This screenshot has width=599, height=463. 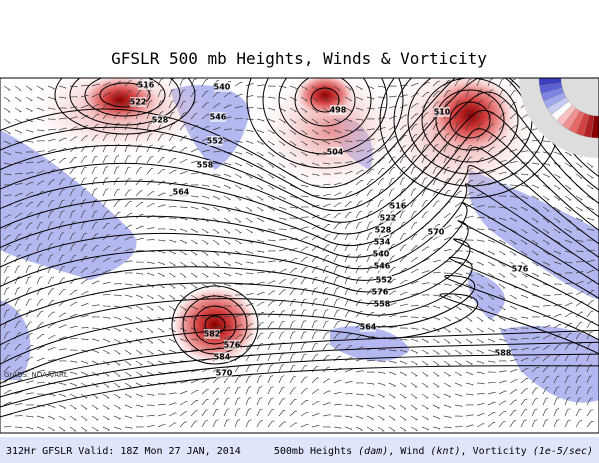 I want to click on contour-label: 552, so click(x=384, y=280).